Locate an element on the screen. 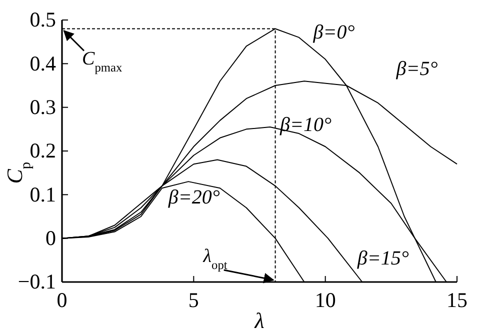 The image size is (483, 334). annotation: C$_{pmax}$ is located at coordinates (102, 61).